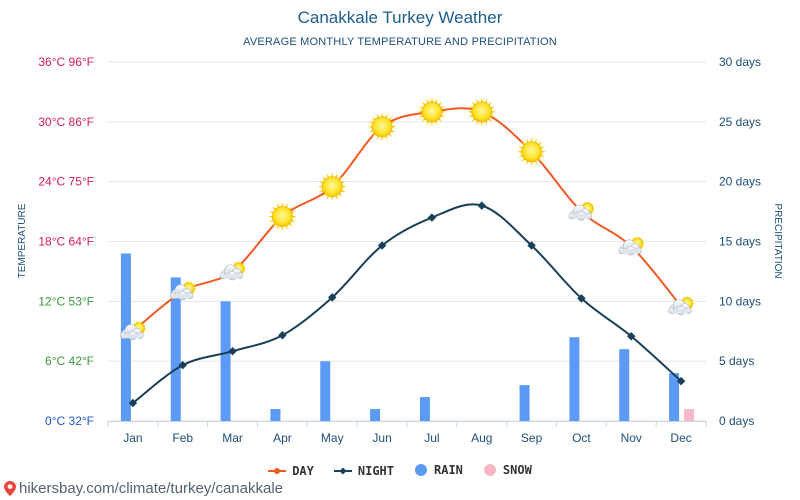 The image size is (800, 500). I want to click on y-right-tick-label: 25 days, so click(740, 122).